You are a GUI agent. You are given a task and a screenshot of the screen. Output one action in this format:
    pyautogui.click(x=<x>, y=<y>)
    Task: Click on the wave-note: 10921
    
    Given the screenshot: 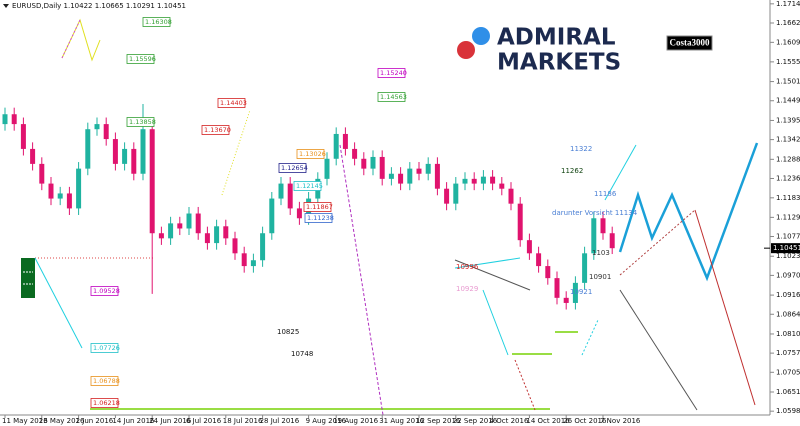 What is the action you would take?
    pyautogui.click(x=581, y=292)
    